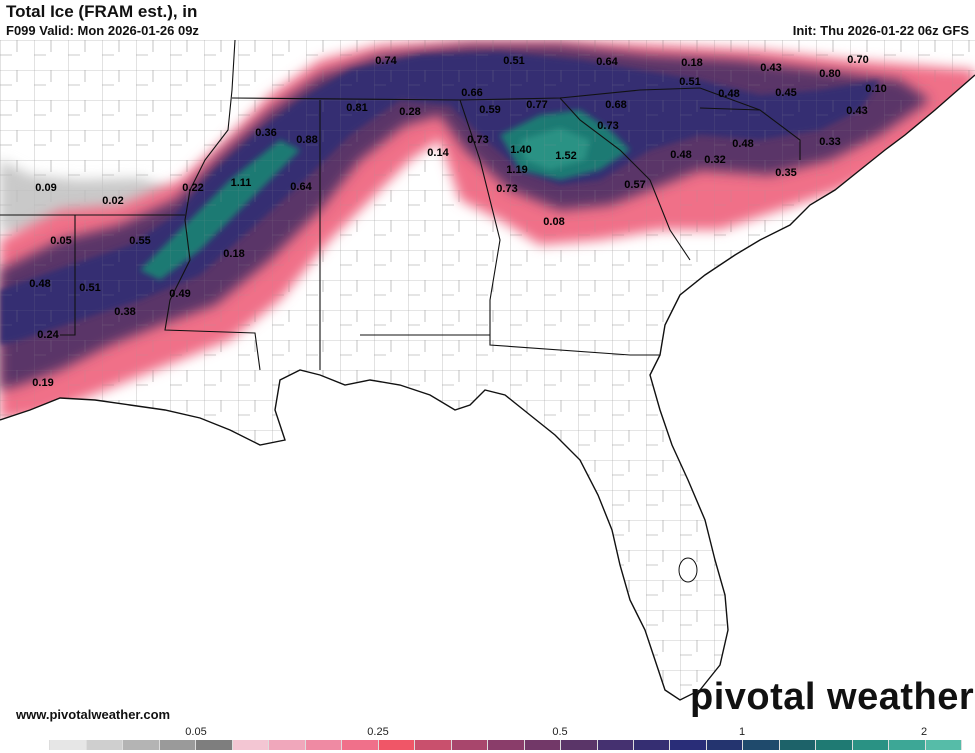  Describe the element at coordinates (192, 188) in the screenshot. I see `ice-value-label: 0.22` at that location.